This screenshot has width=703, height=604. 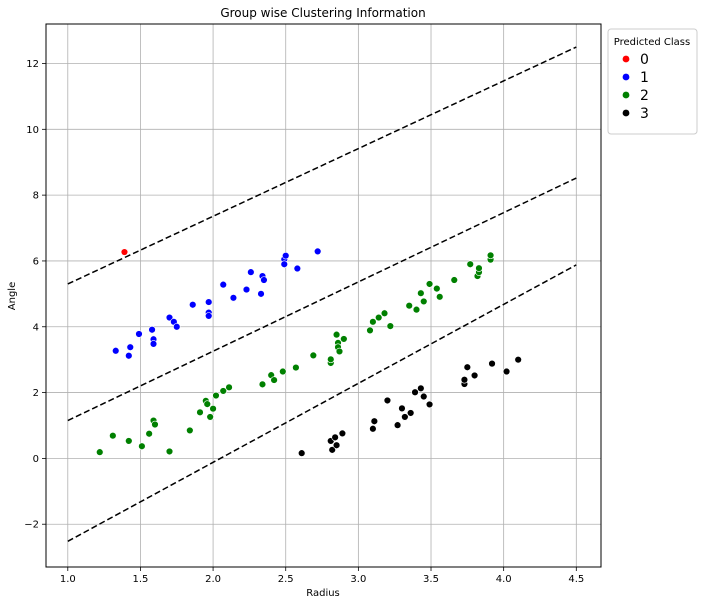 I want to click on legend-title: Predicted Class, so click(x=652, y=42).